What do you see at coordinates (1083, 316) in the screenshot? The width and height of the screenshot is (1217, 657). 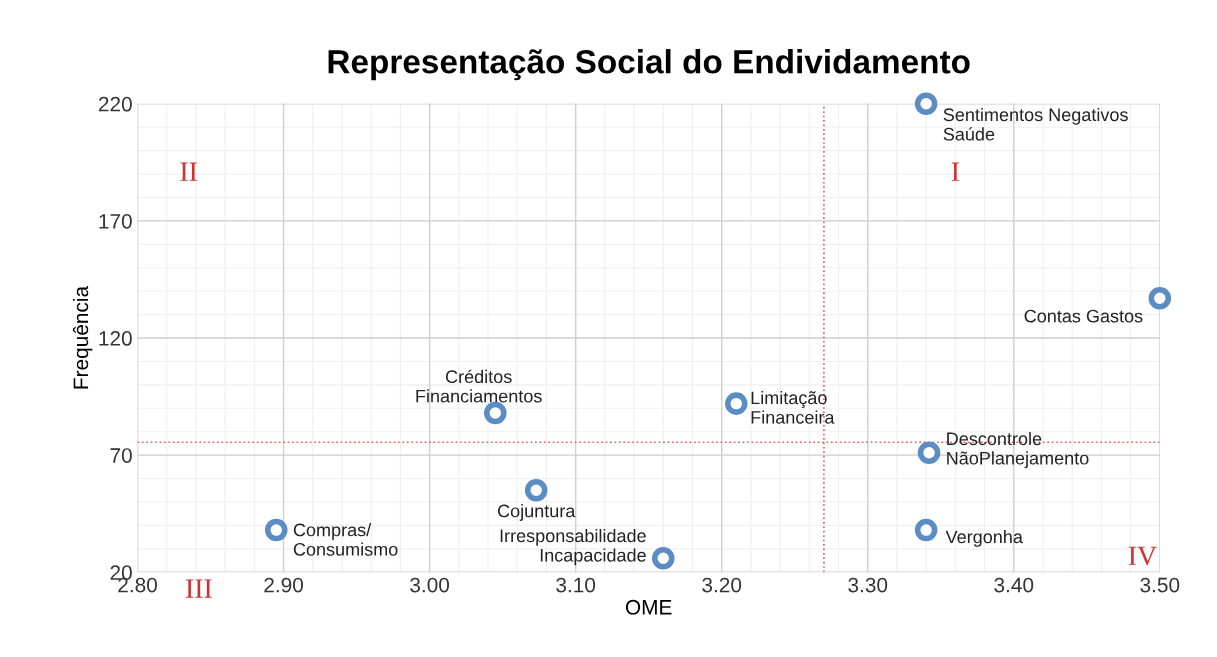 I see `annotation: Contas Gastos` at bounding box center [1083, 316].